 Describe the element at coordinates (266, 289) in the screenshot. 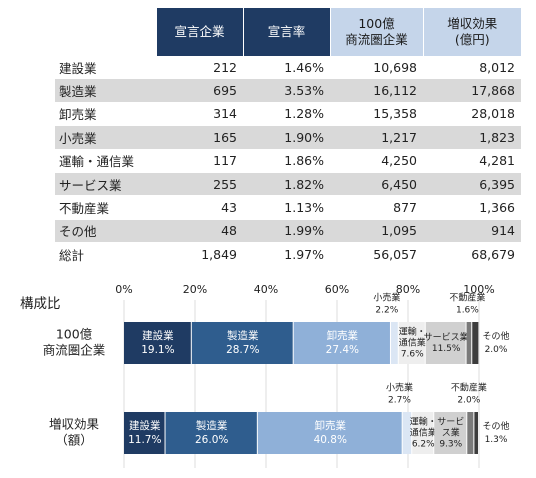

I see `x-tick-label: 40%` at that location.